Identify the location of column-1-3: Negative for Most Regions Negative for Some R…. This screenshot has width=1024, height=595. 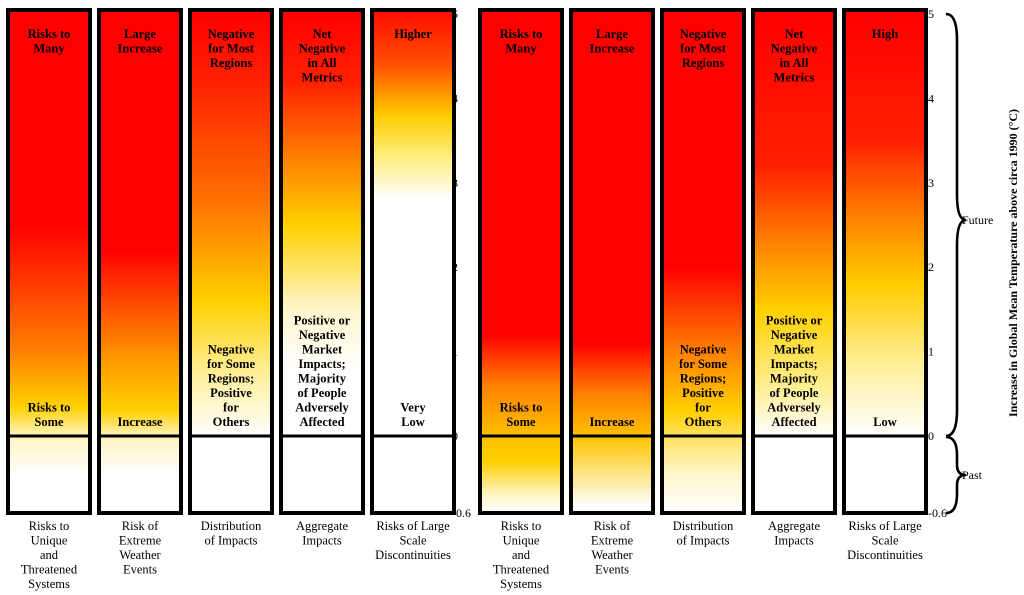
(231, 278).